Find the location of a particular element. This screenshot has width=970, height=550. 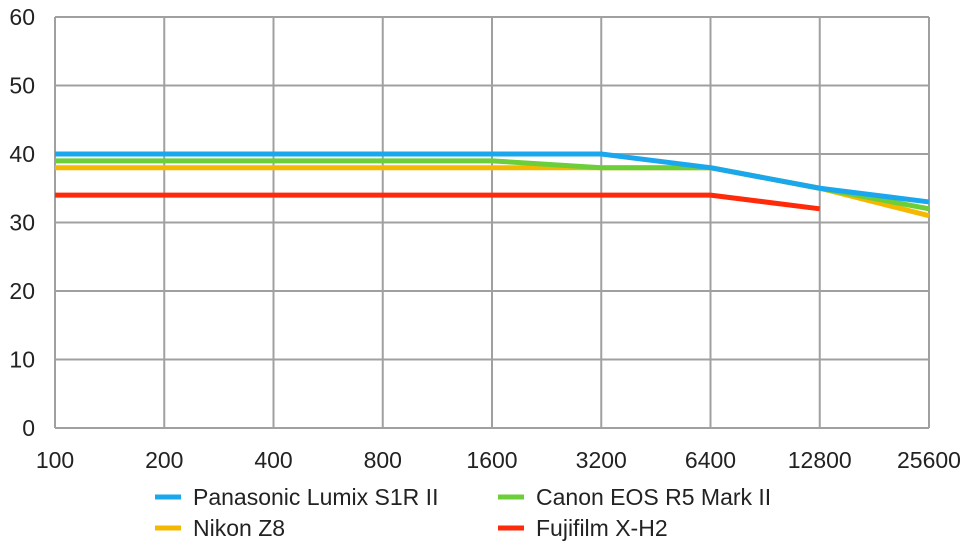

y-tick-label: 30 is located at coordinates (22, 223).